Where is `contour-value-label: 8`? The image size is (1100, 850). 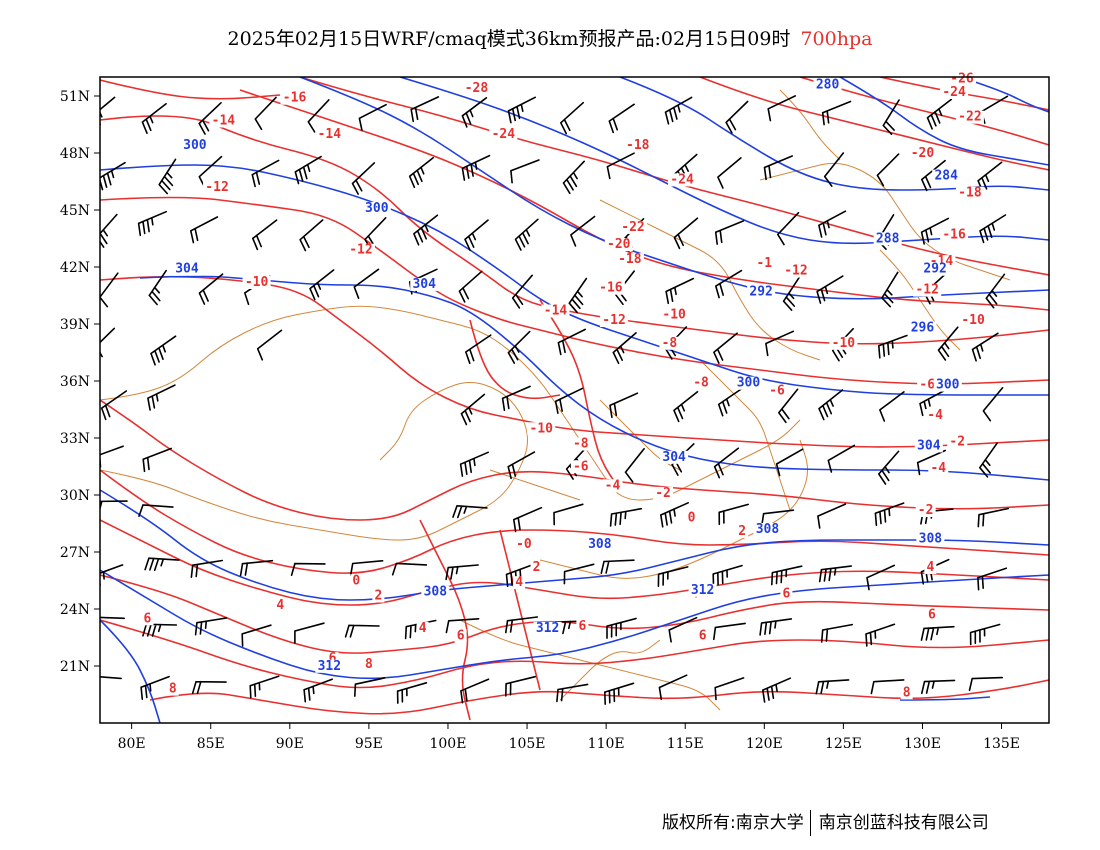
contour-value-label: 8 is located at coordinates (907, 692).